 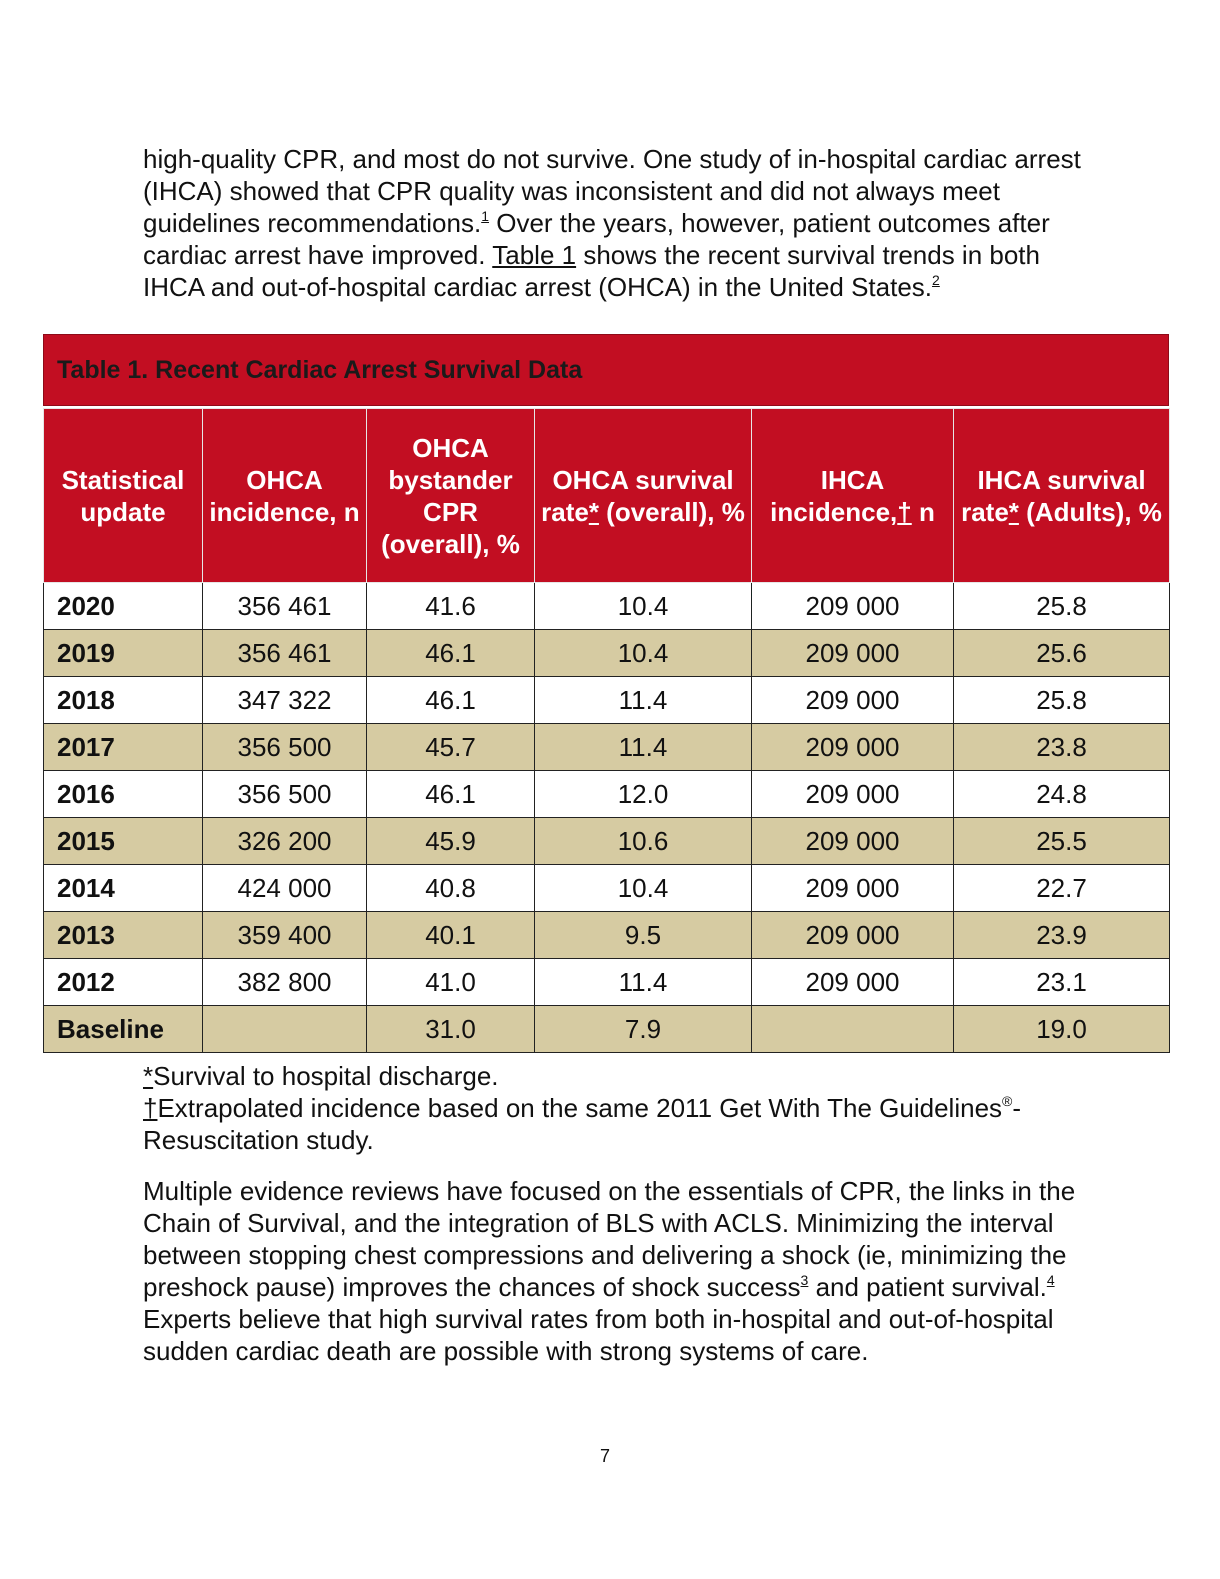 I want to click on cell-year: 2013, so click(x=123, y=935).